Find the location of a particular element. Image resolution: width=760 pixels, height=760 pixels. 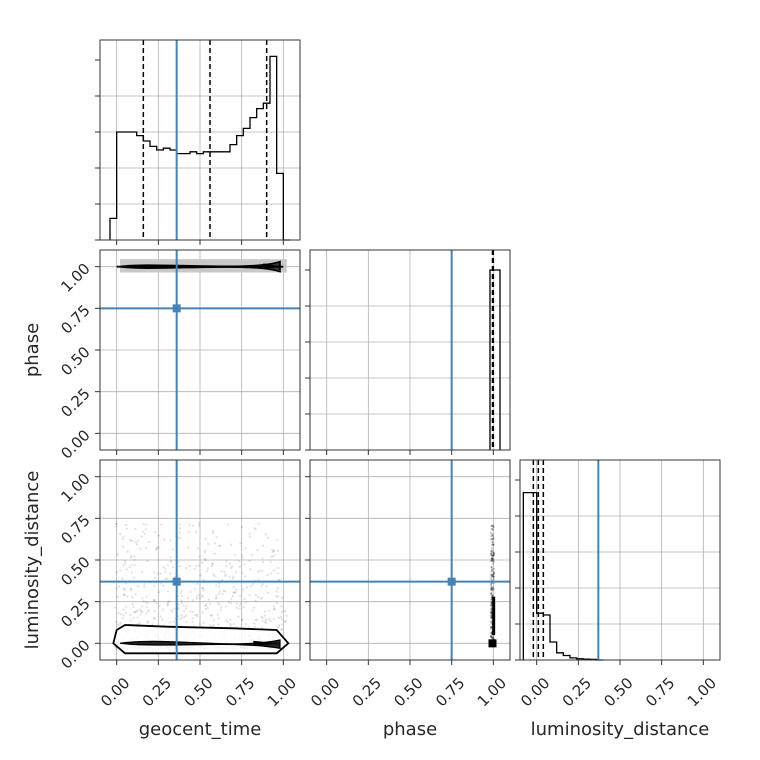

histogram-phase is located at coordinates (495, 359).